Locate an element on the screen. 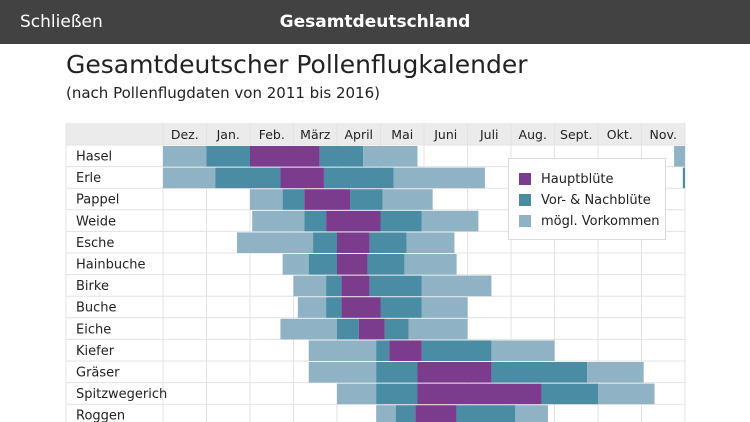 The height and width of the screenshot is (422, 750). plant-name: Spitzwegerich is located at coordinates (121, 394).